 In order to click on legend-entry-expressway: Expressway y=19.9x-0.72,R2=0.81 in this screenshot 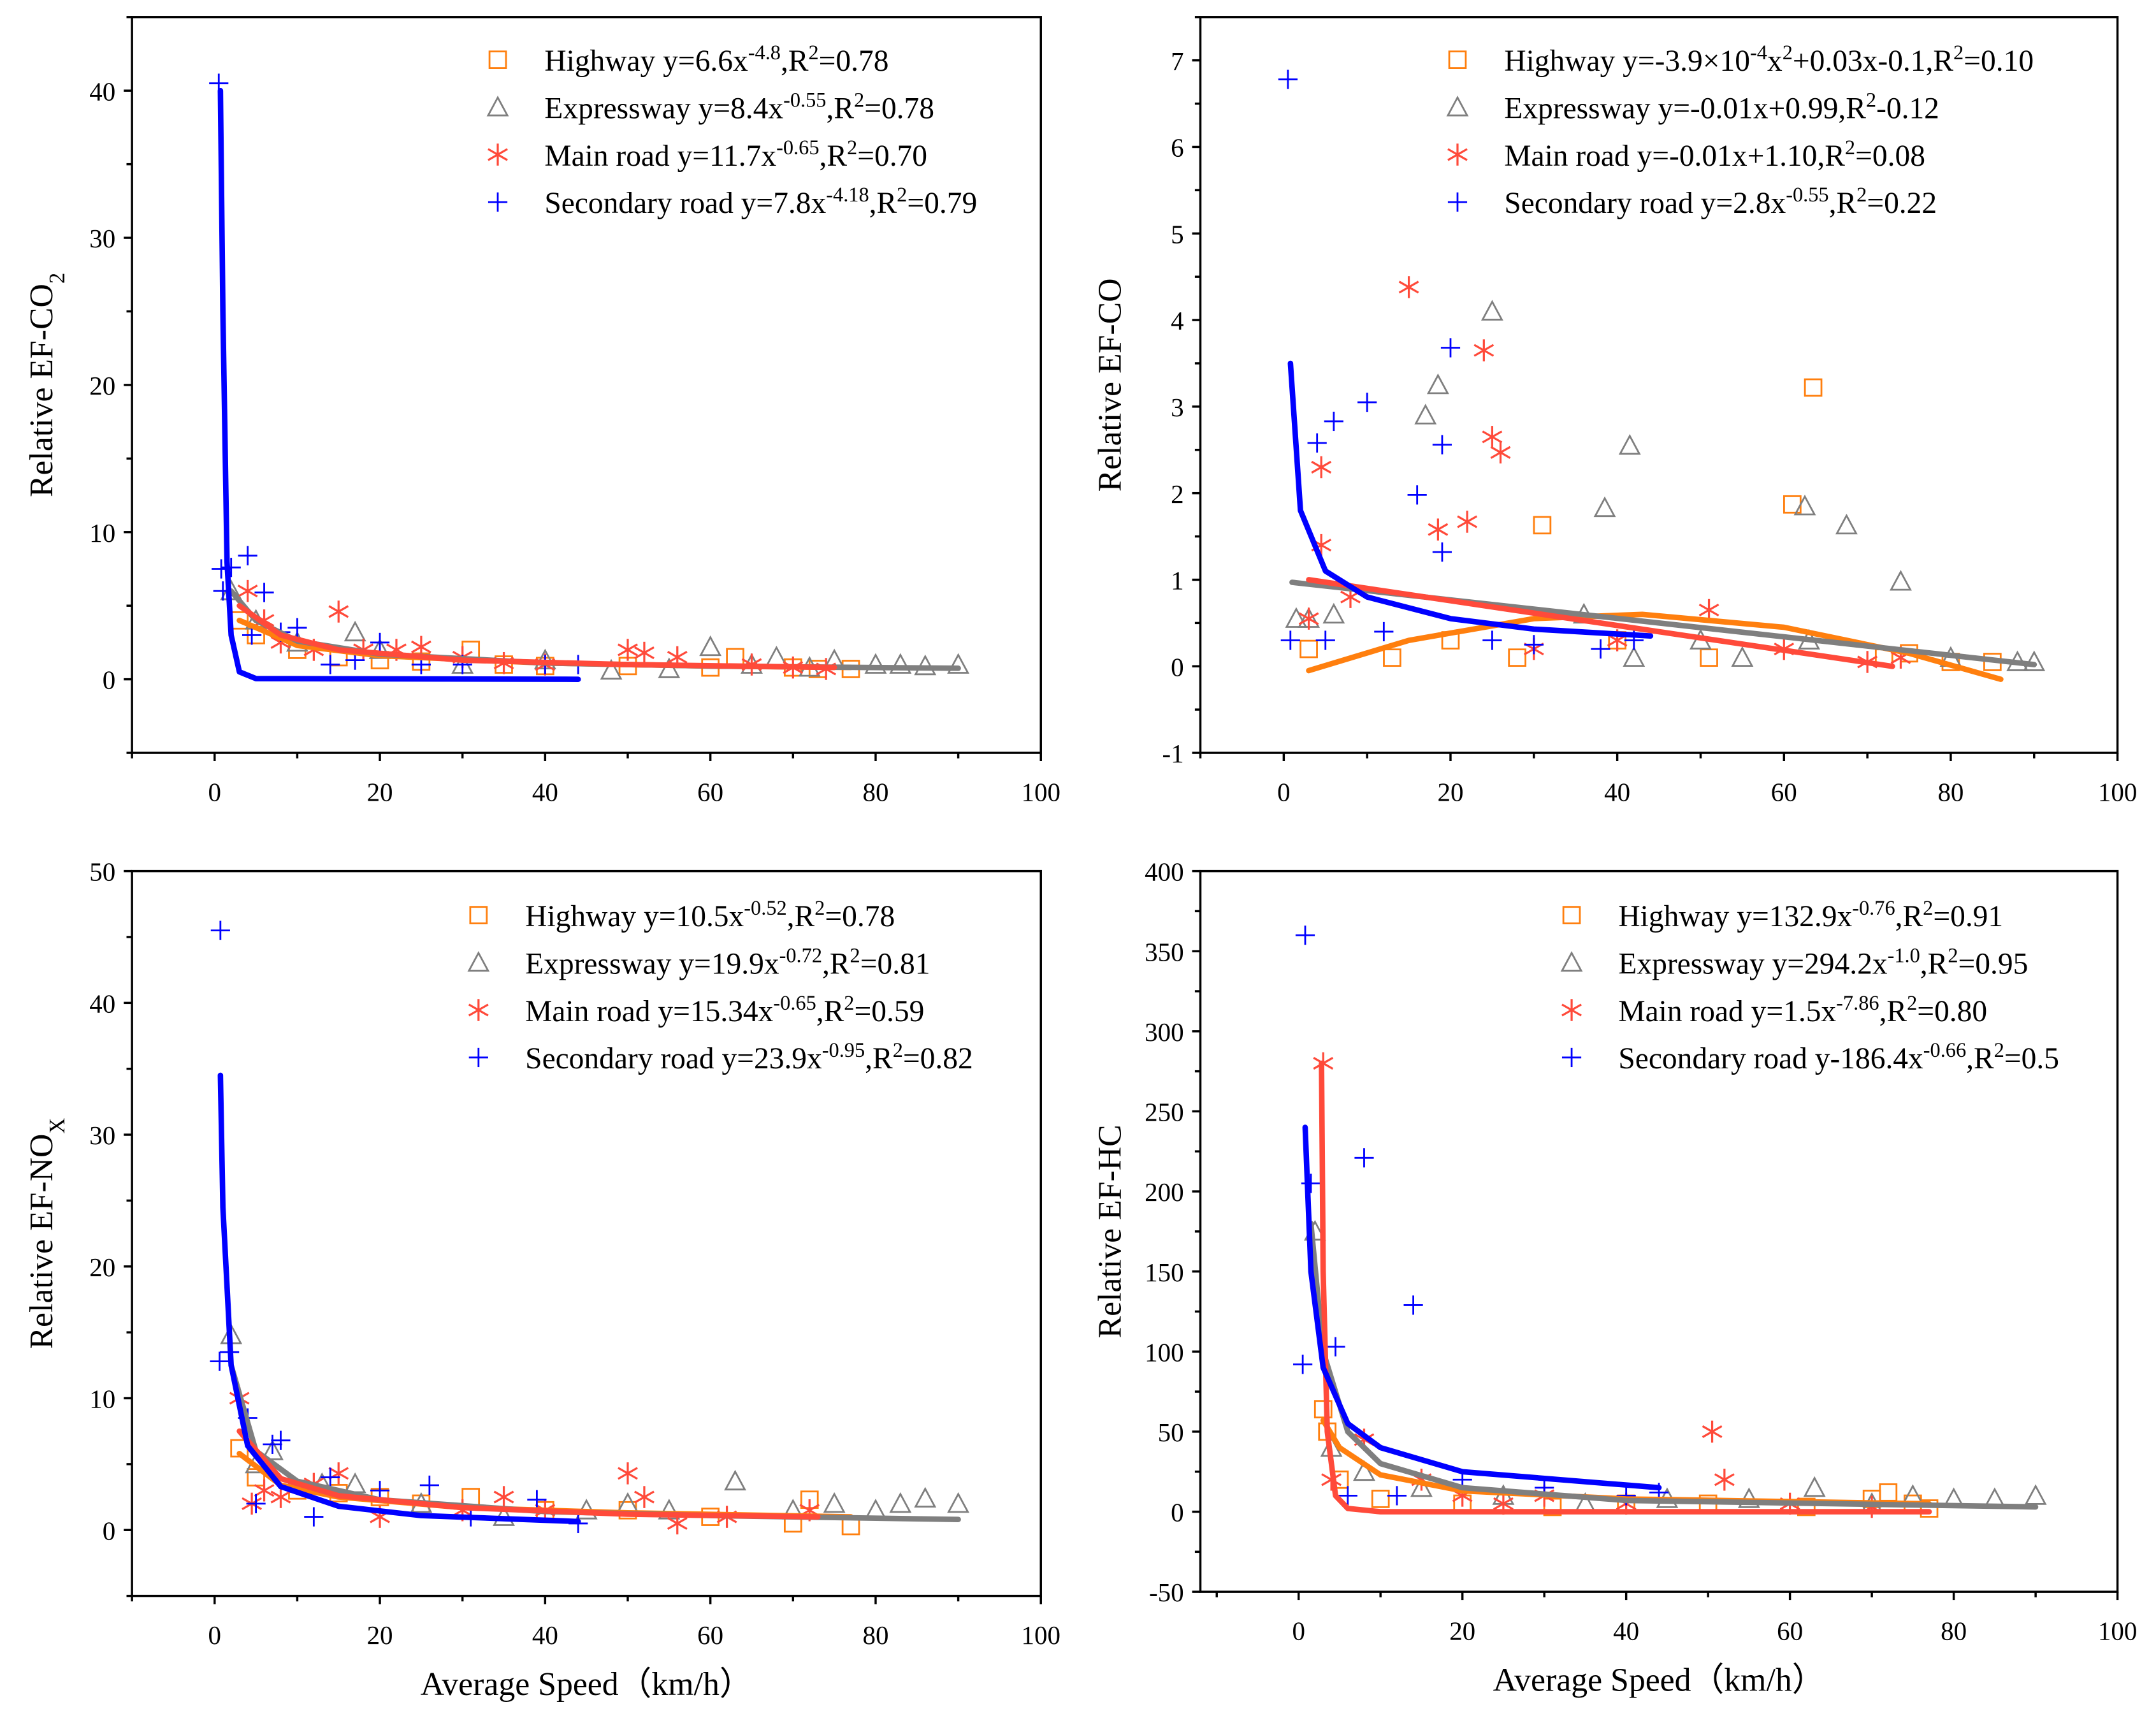, I will do `click(698, 961)`.